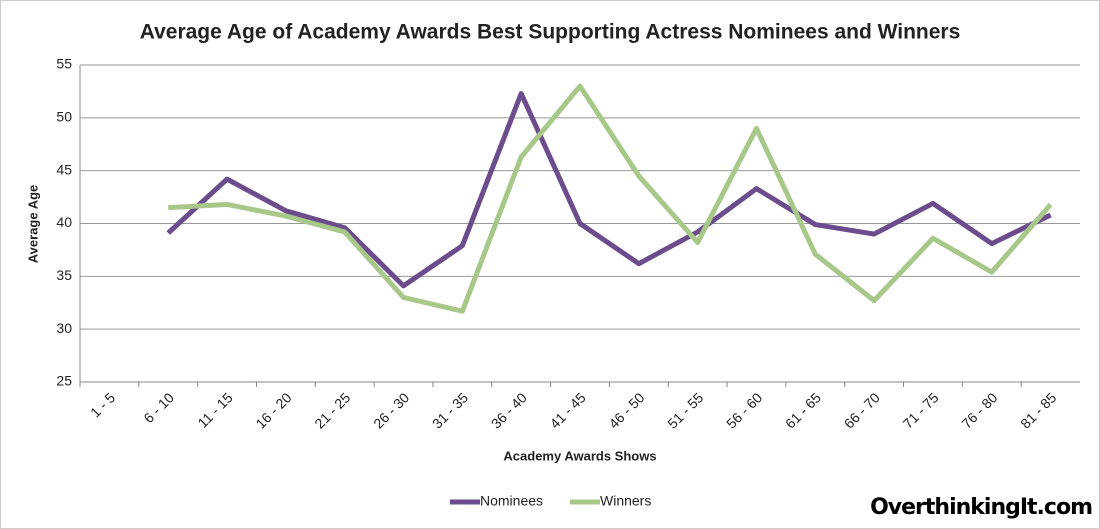 This screenshot has width=1100, height=529. I want to click on x-axis-title: Academy Awards Shows, so click(579, 455).